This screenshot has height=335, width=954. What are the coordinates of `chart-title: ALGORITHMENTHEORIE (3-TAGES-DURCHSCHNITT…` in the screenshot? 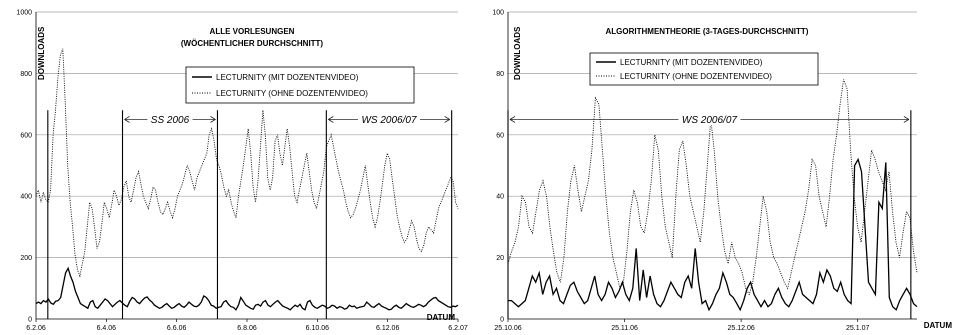 It's located at (707, 31).